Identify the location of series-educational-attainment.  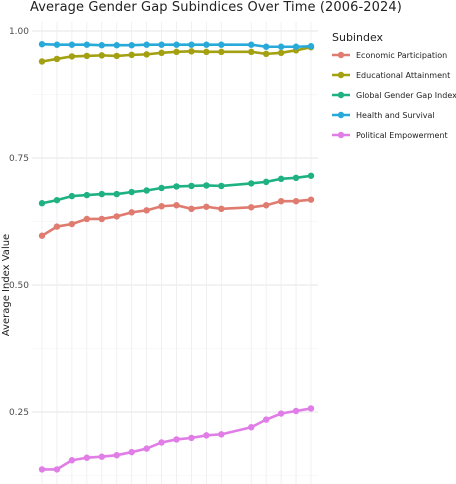
(176, 54).